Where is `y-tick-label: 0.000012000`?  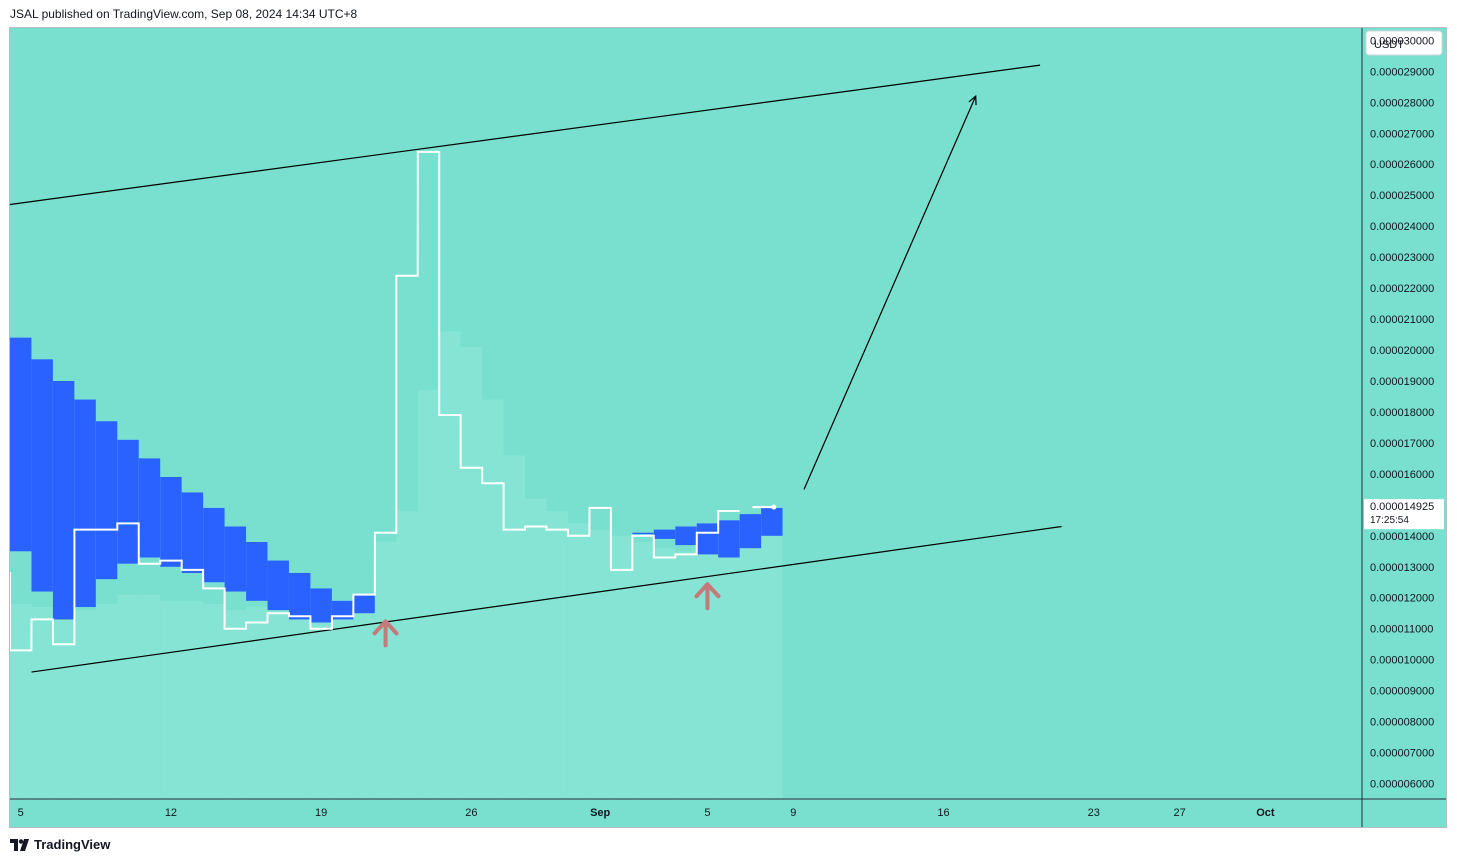 y-tick-label: 0.000012000 is located at coordinates (1402, 599).